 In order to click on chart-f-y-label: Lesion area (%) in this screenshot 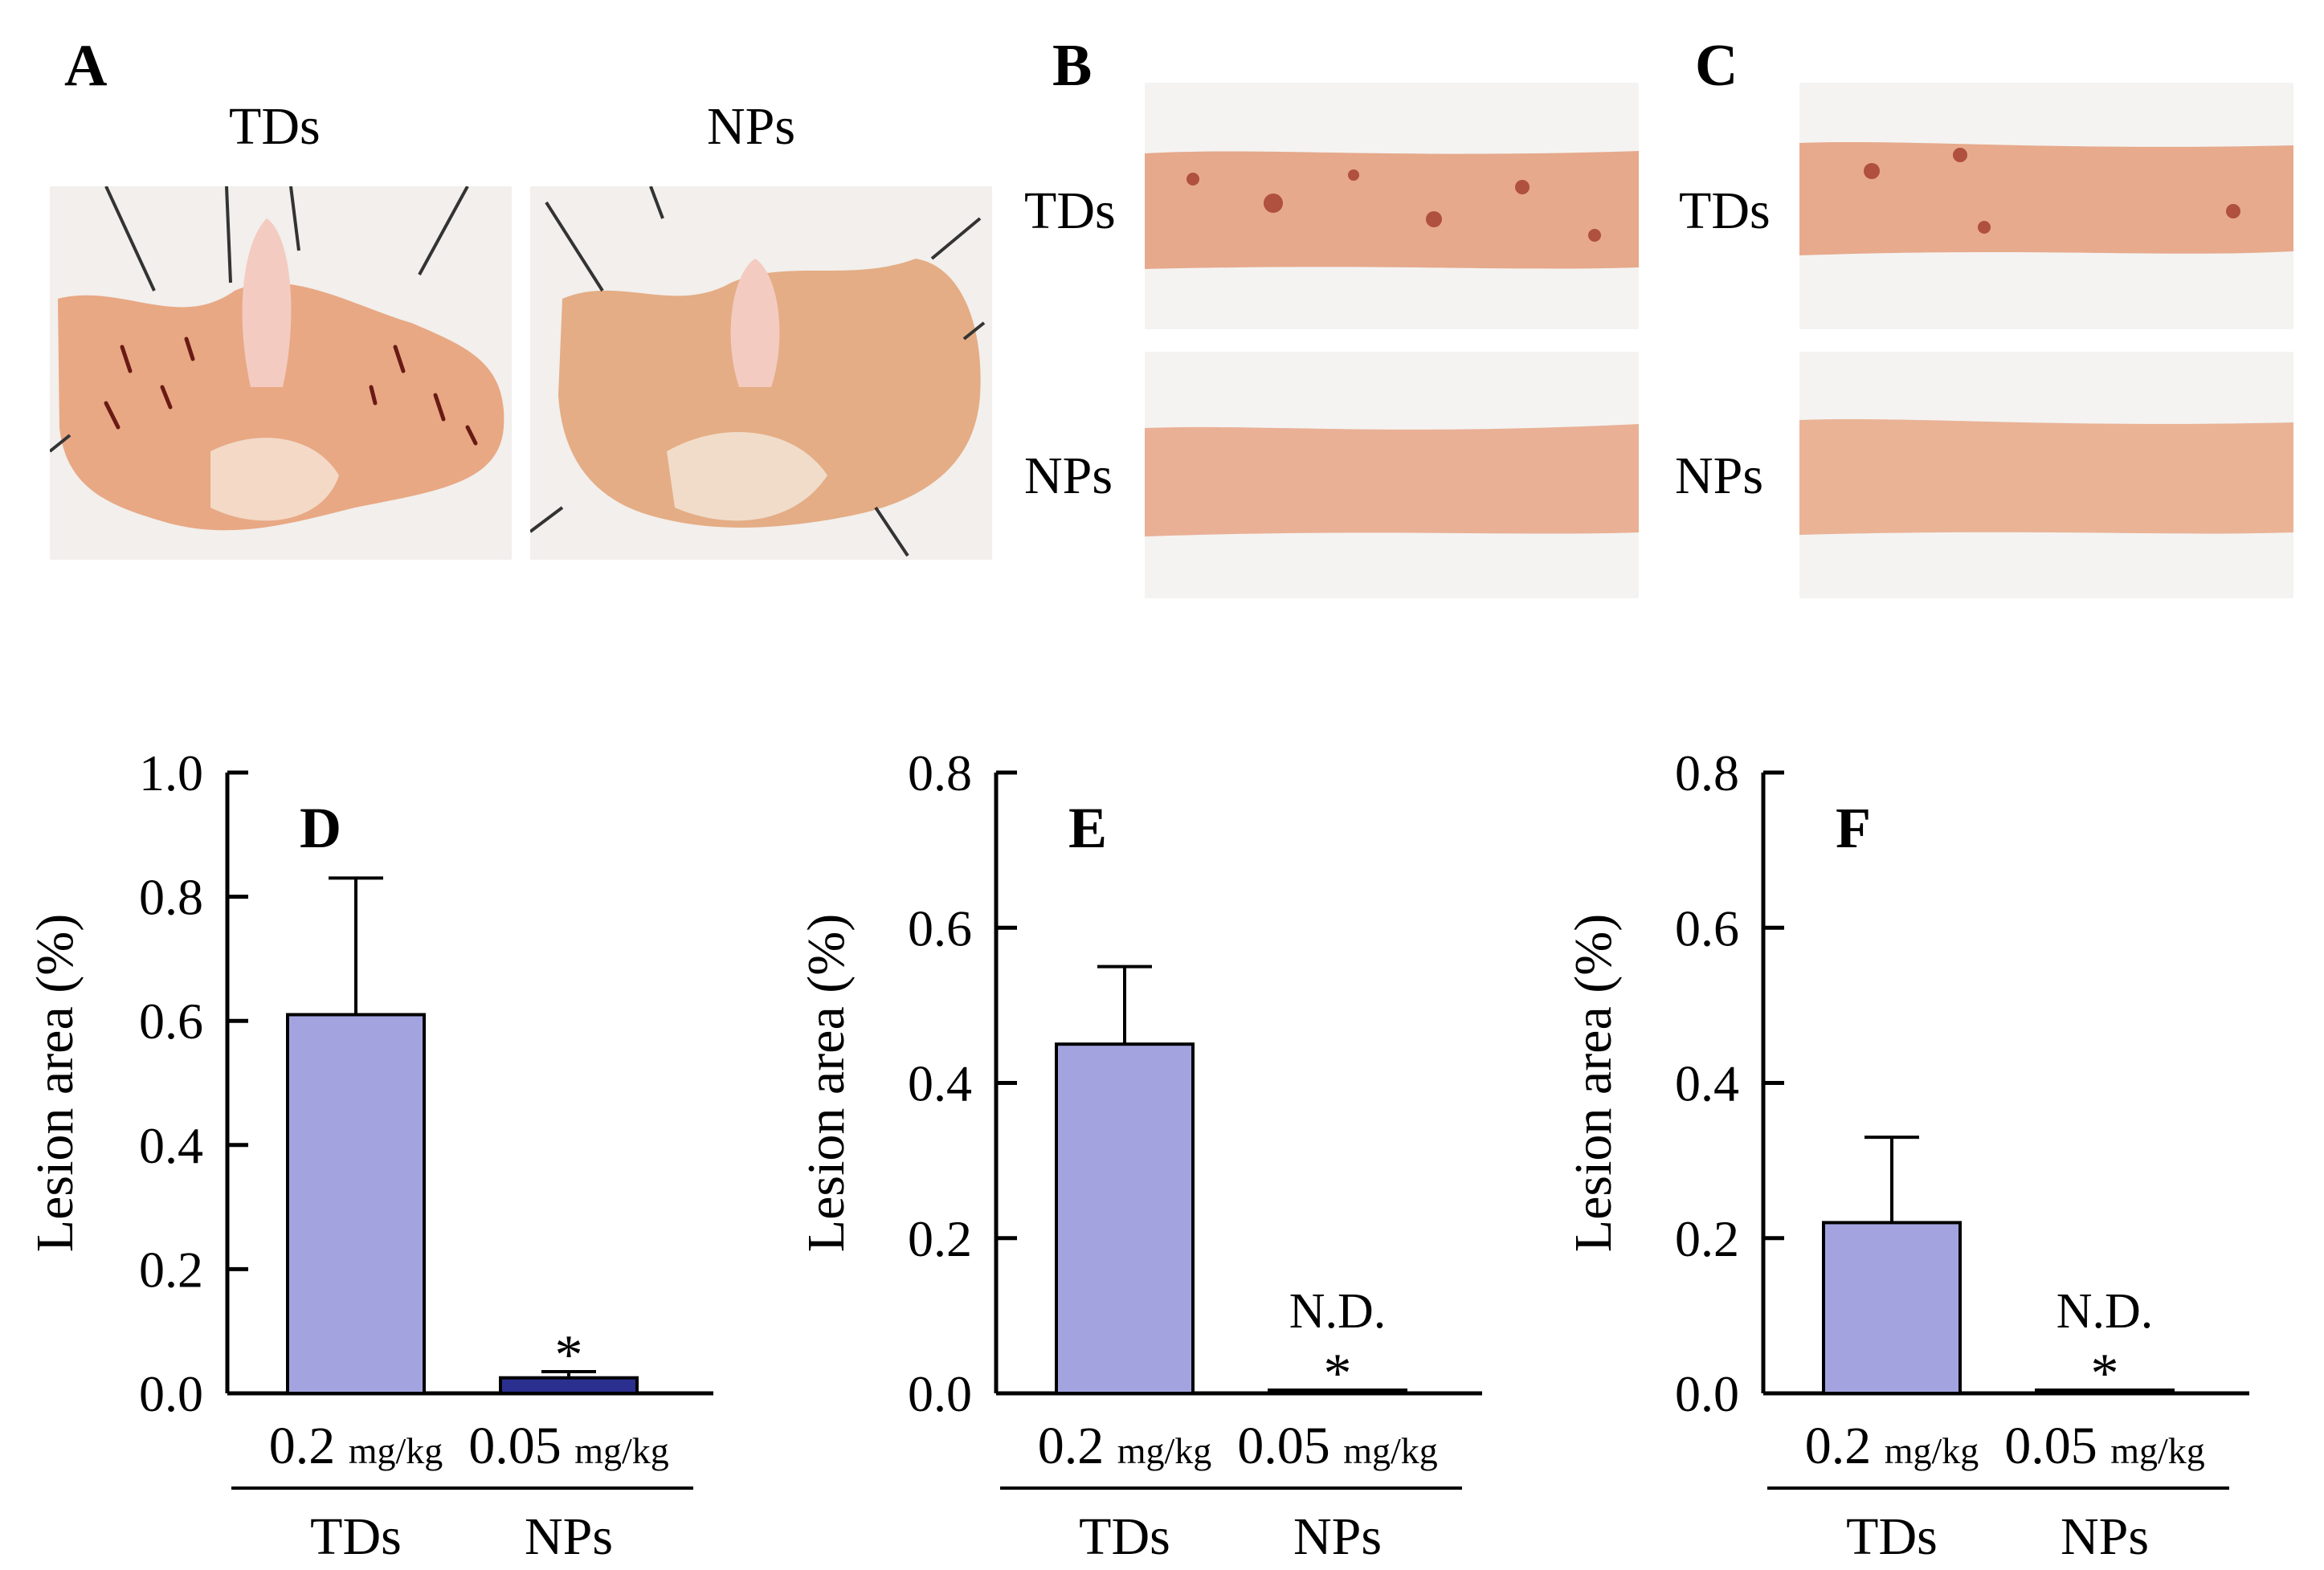, I will do `click(1593, 1083)`.